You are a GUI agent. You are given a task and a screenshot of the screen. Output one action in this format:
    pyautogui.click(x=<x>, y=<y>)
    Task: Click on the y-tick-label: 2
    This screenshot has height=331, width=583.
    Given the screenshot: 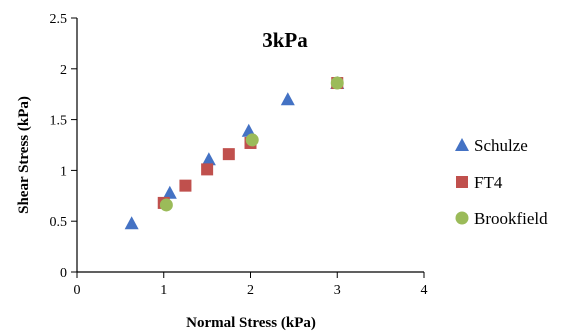 What is the action you would take?
    pyautogui.click(x=63, y=70)
    